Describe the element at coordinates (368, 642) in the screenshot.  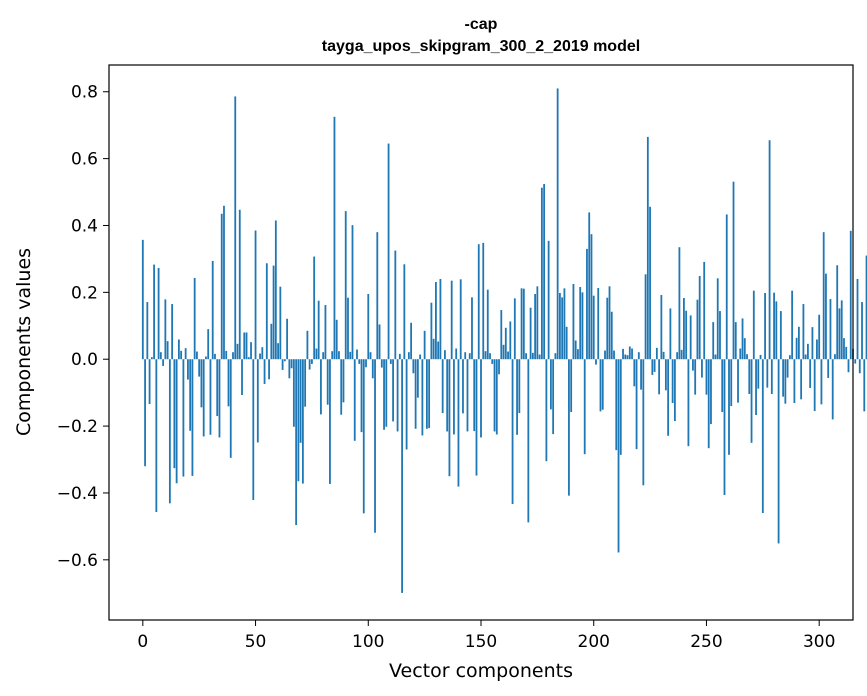
I see `x-tick-label: 100` at that location.